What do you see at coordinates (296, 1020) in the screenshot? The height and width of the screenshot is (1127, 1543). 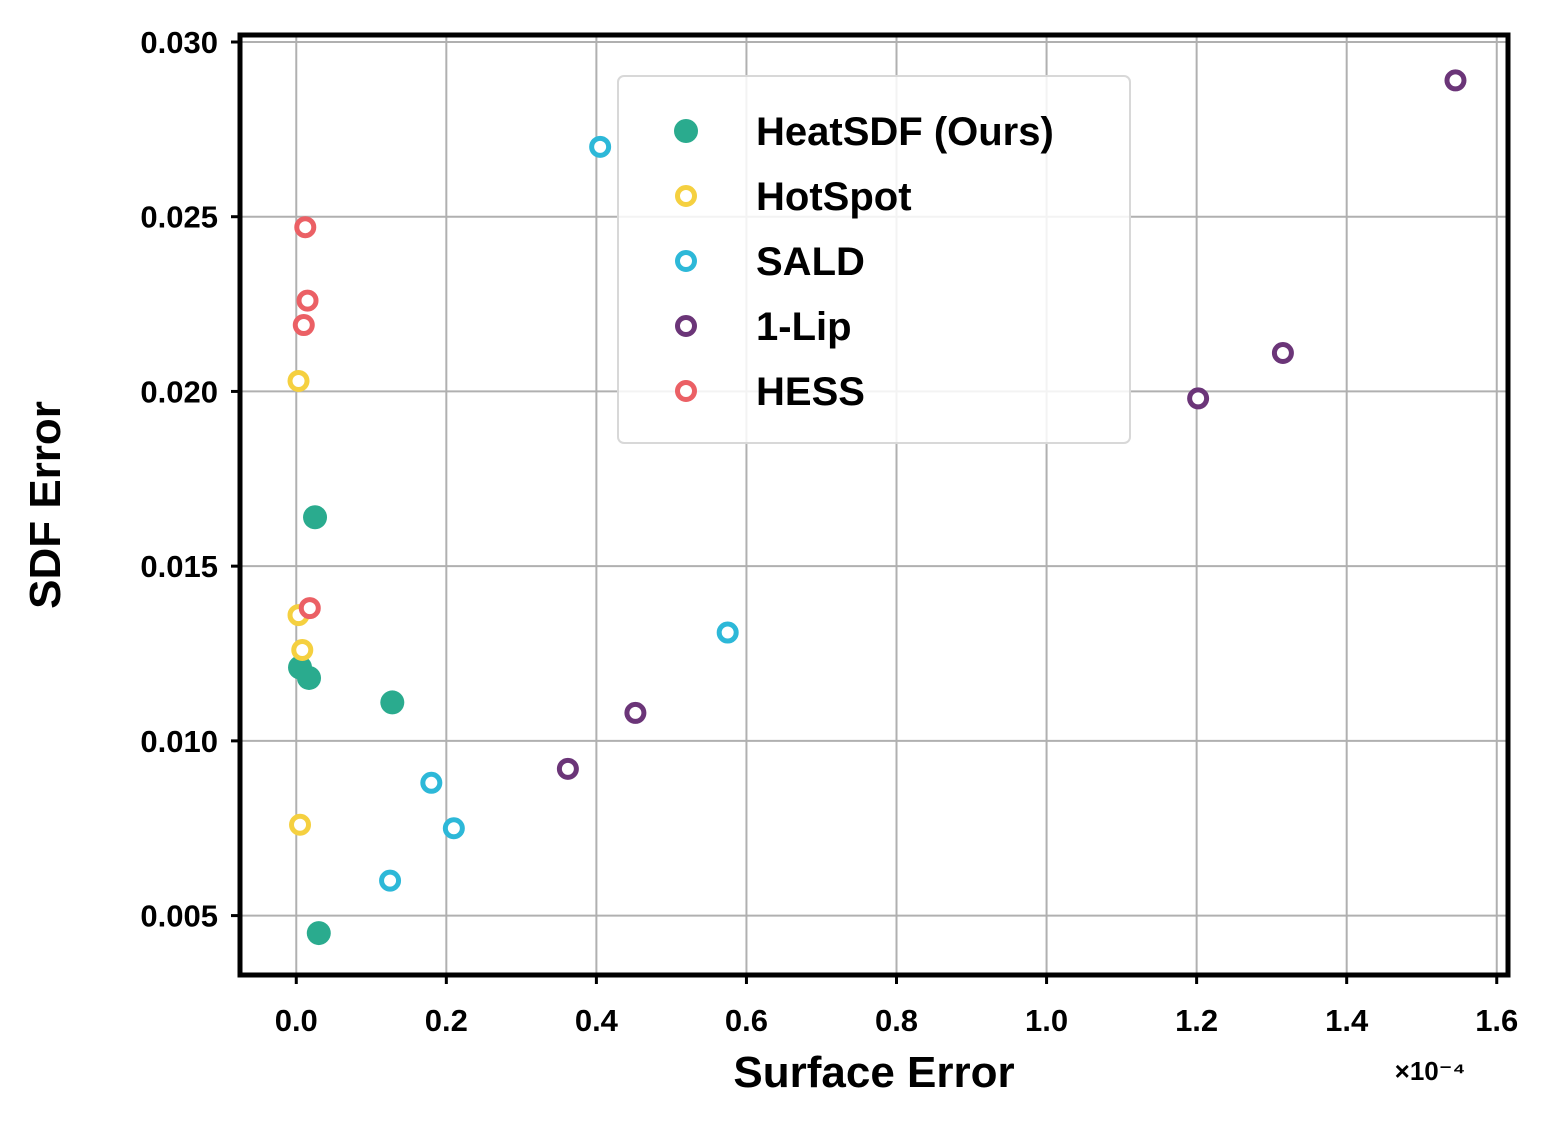 I see `x-tick-label: 0.0` at bounding box center [296, 1020].